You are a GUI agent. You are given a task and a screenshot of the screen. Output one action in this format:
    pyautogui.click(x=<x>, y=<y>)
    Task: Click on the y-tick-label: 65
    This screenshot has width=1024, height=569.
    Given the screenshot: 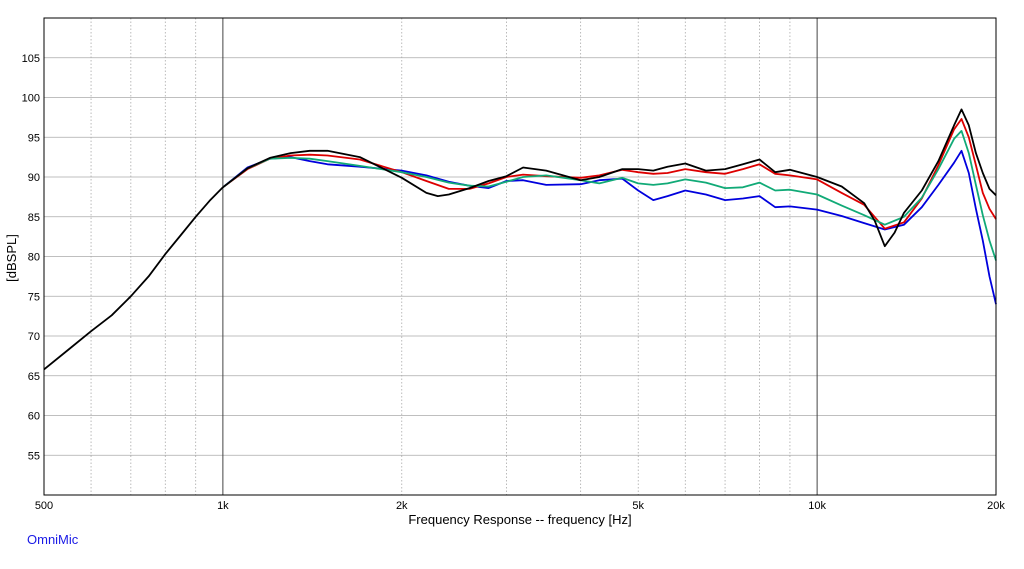 What is the action you would take?
    pyautogui.click(x=34, y=377)
    